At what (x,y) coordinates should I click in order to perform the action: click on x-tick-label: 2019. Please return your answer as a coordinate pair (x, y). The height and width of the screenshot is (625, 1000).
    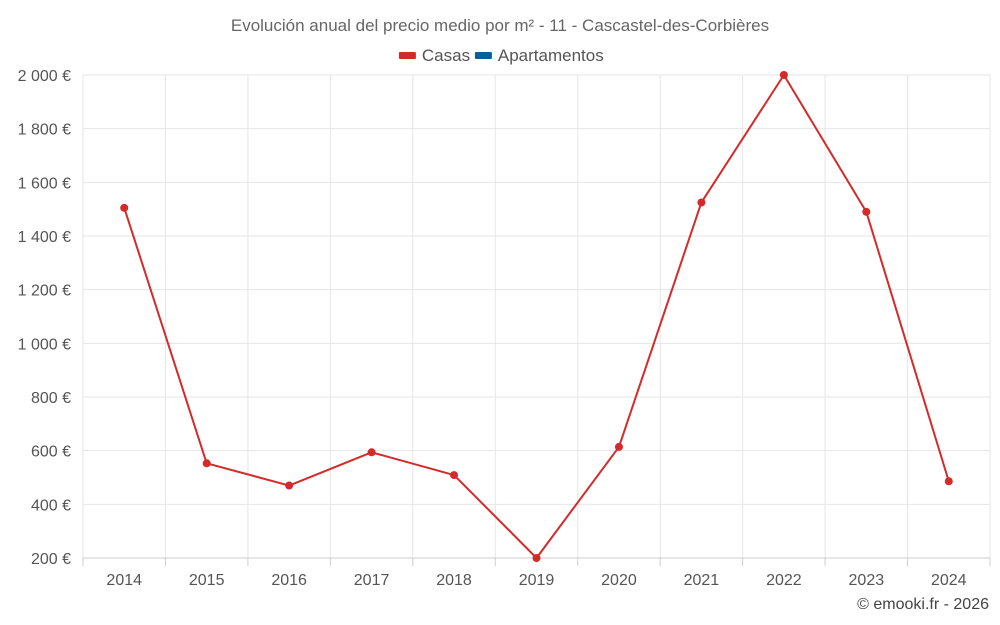
    Looking at the image, I should click on (537, 580).